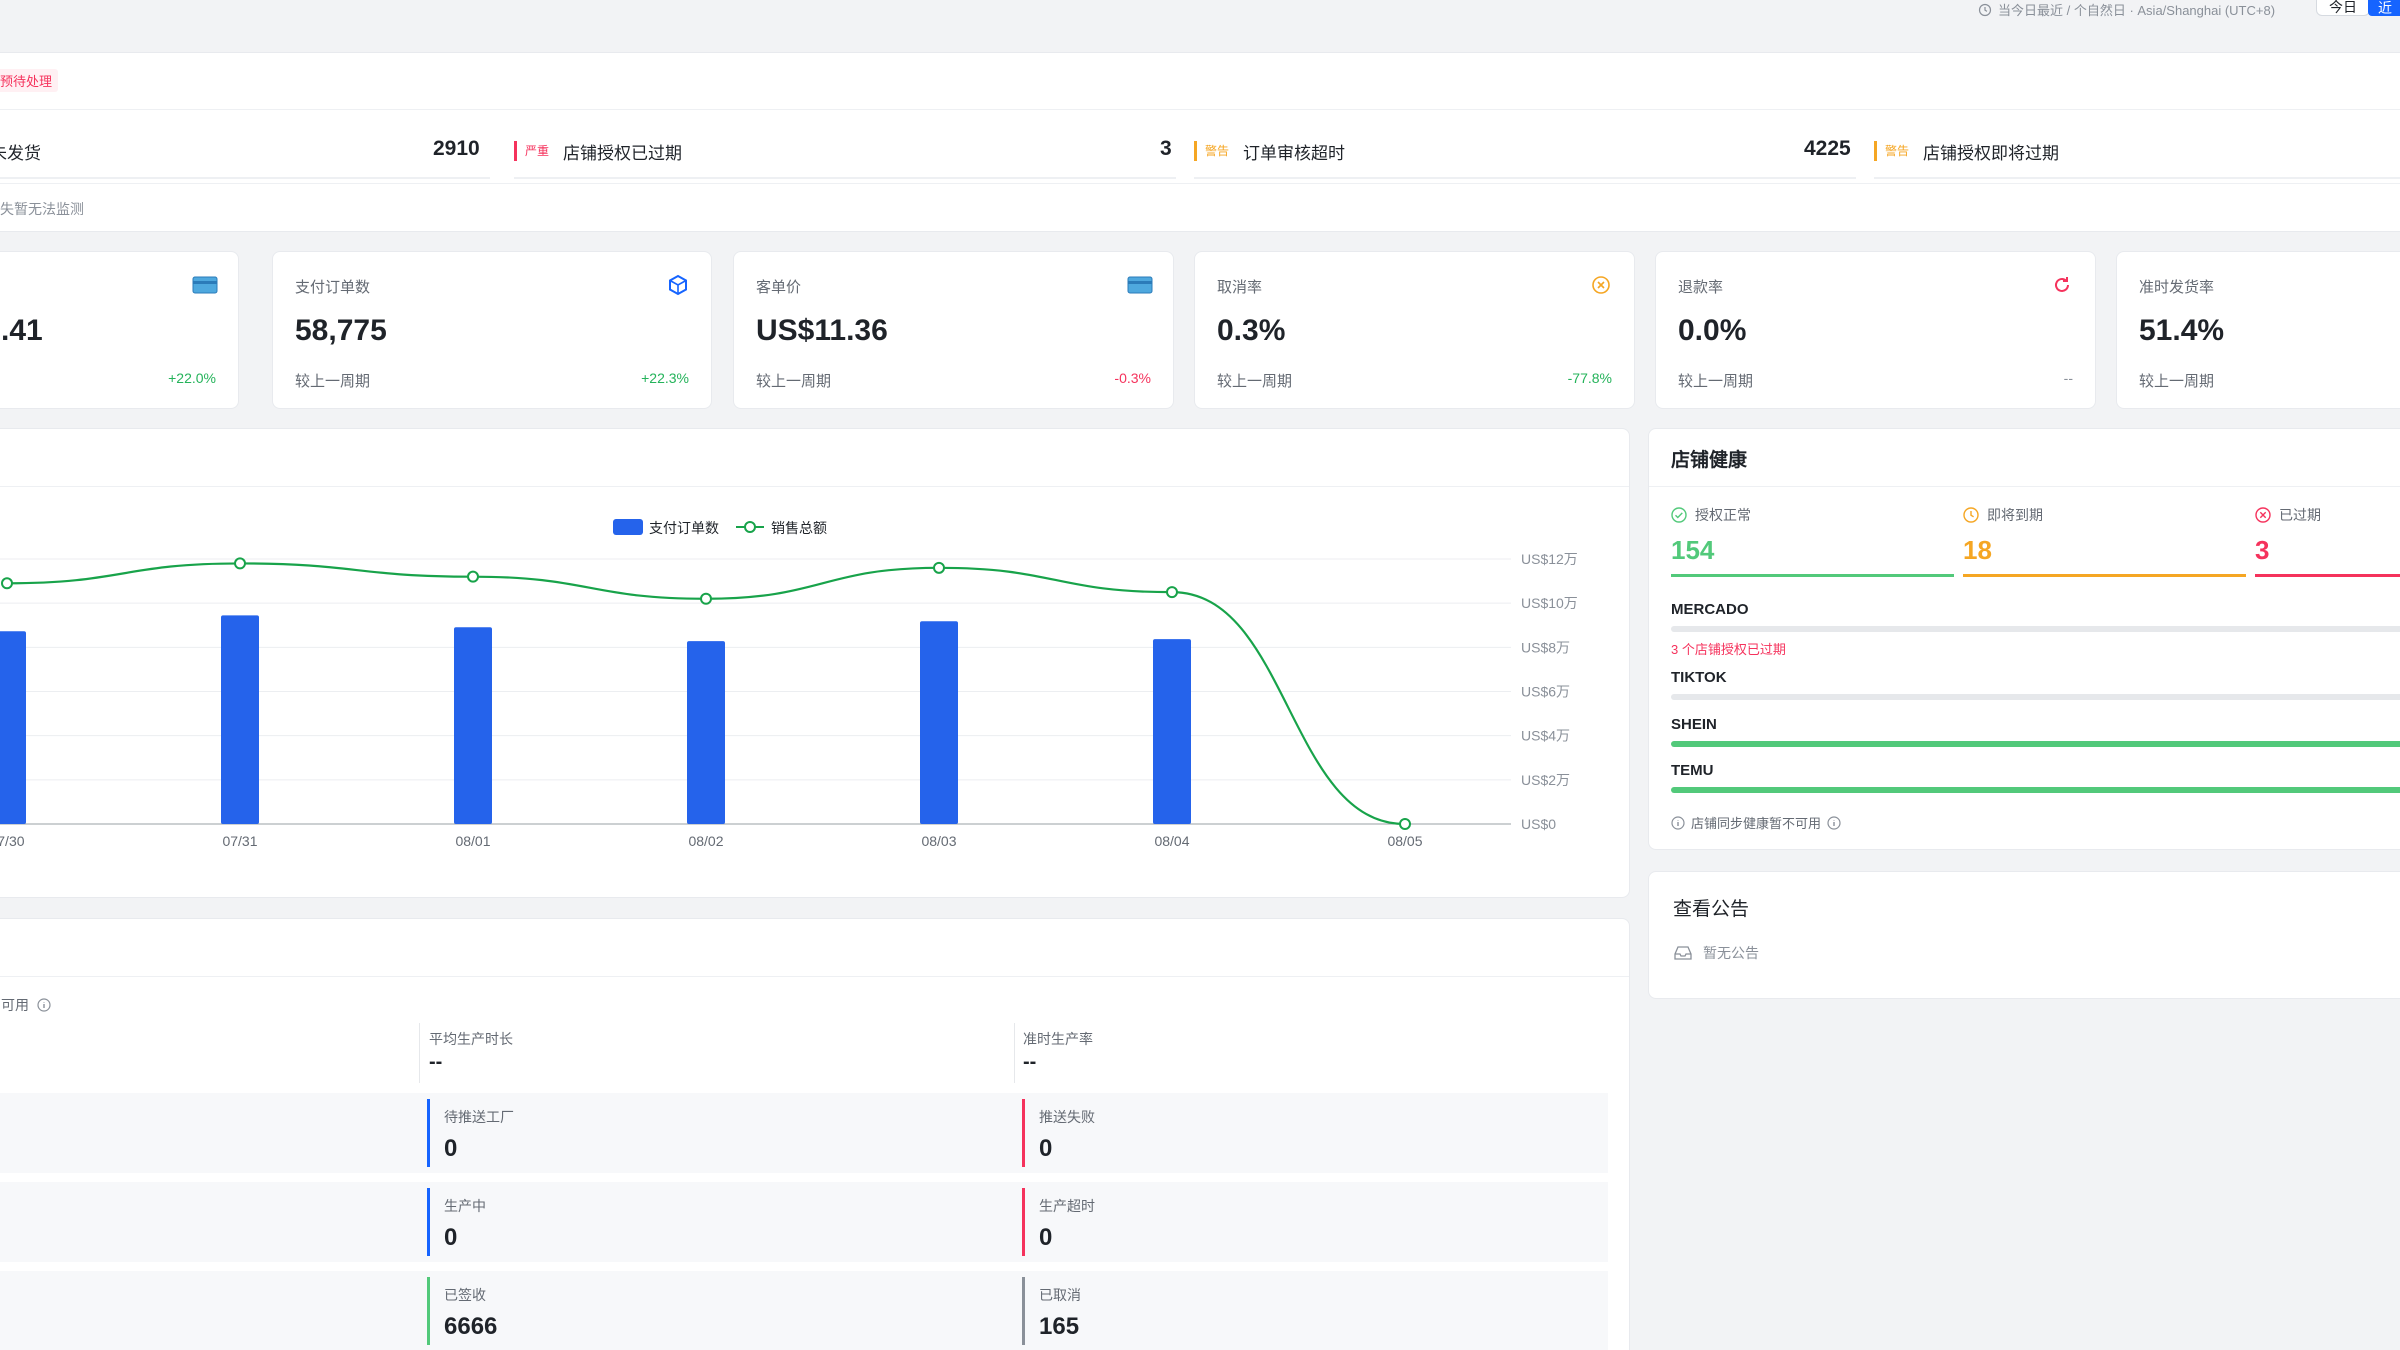 The height and width of the screenshot is (1350, 2400). I want to click on stat-expired: 已过期 3, so click(2327, 541).